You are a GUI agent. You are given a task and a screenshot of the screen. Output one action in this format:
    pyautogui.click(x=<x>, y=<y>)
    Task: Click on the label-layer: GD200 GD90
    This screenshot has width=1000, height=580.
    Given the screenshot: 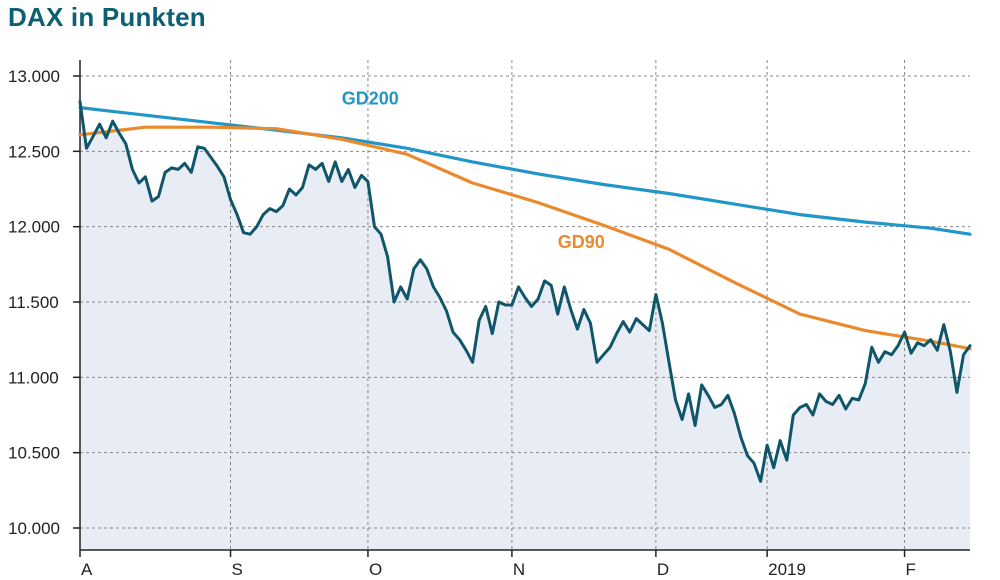 What is the action you would take?
    pyautogui.click(x=473, y=170)
    